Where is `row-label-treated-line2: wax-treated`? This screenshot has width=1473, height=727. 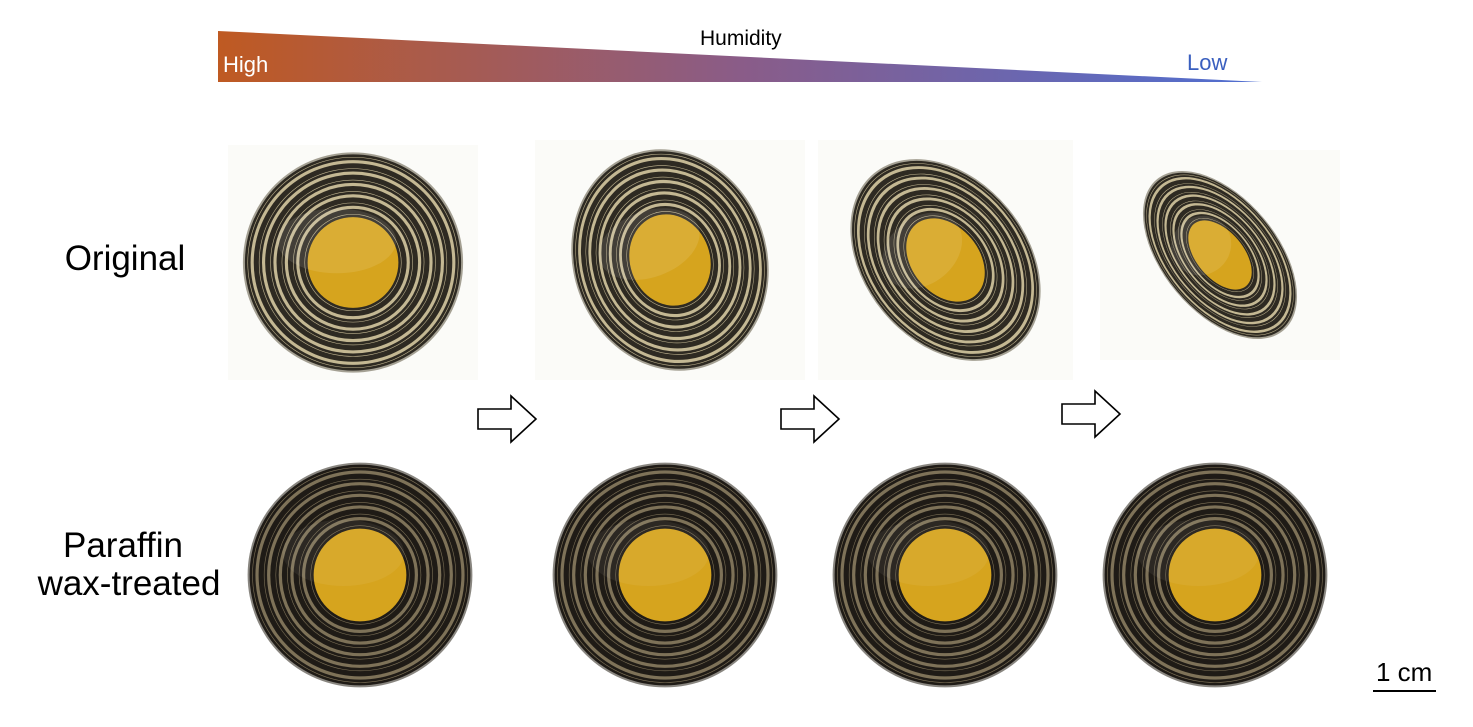 row-label-treated-line2: wax-treated is located at coordinates (129, 583).